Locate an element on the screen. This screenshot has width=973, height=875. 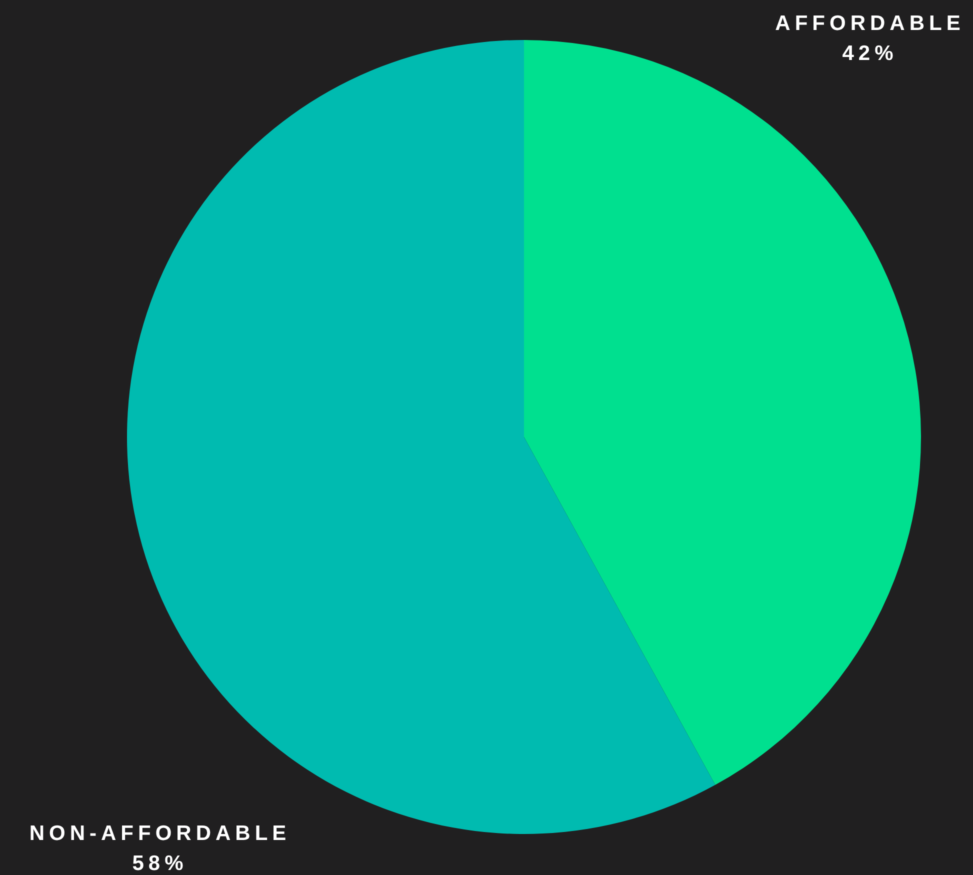
slice-label: AFFORDABLE is located at coordinates (870, 23).